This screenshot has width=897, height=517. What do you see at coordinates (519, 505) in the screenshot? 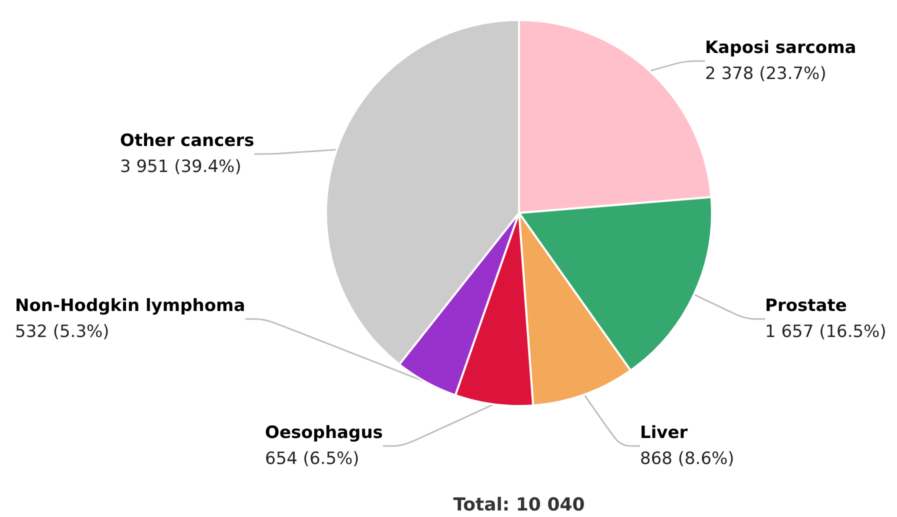
I see `text: Total: 10 040` at bounding box center [519, 505].